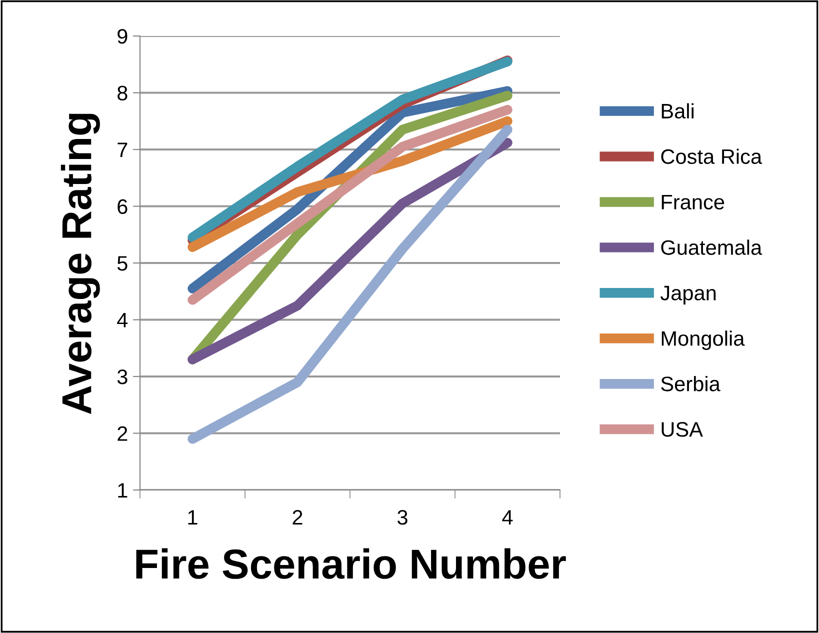 The image size is (819, 633). Describe the element at coordinates (690, 384) in the screenshot. I see `legend-label: Serbia` at that location.